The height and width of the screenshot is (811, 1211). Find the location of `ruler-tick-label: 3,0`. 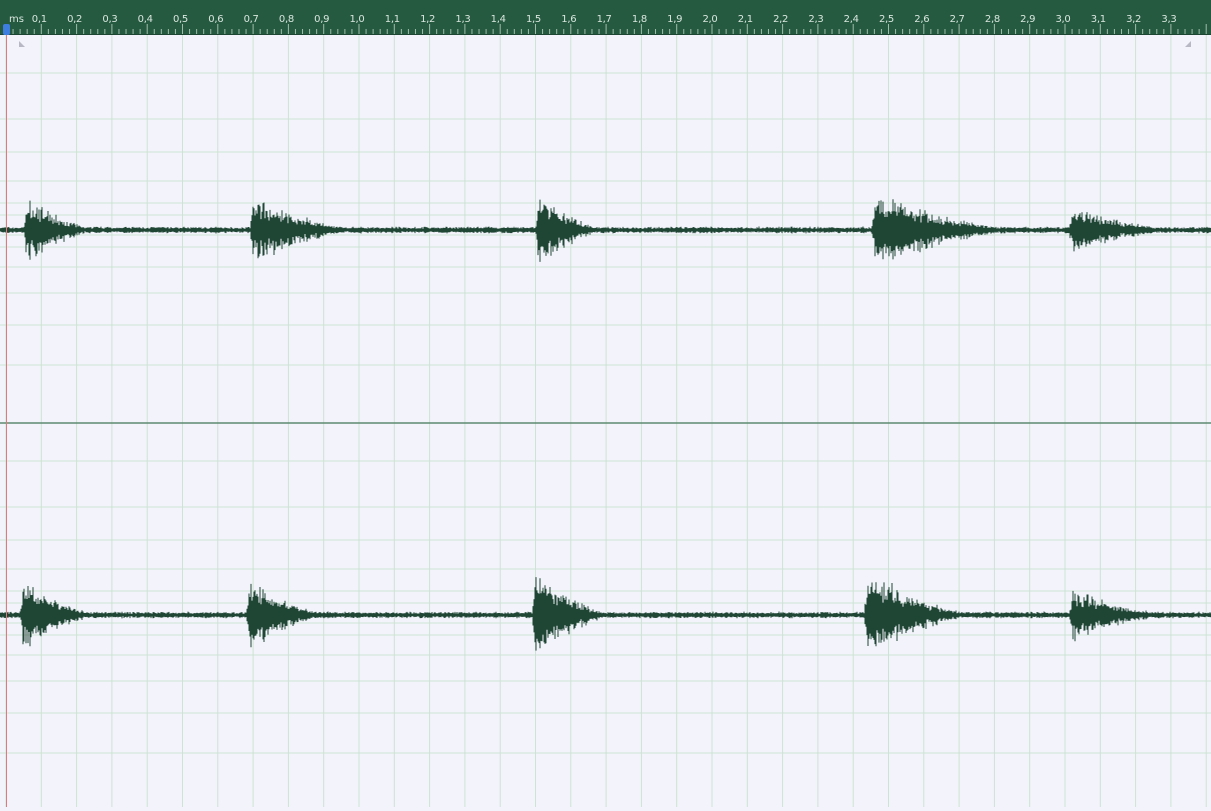

ruler-tick-label: 3,0 is located at coordinates (1063, 19).